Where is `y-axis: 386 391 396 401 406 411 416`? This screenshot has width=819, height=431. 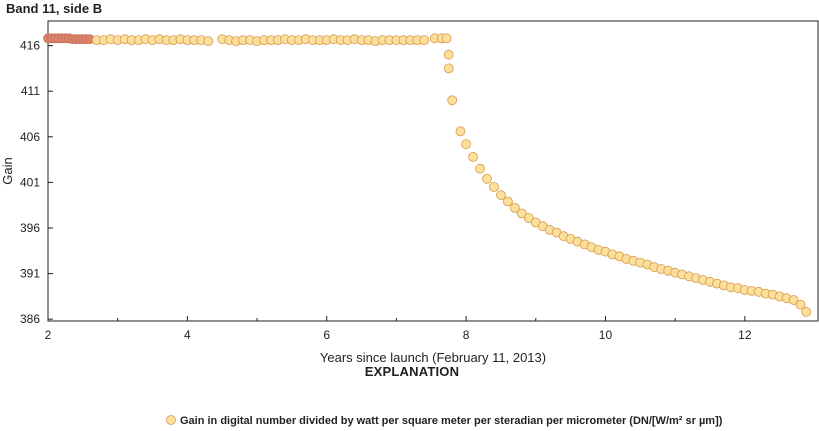 y-axis: 386 391 396 401 406 411 416 is located at coordinates (36, 182).